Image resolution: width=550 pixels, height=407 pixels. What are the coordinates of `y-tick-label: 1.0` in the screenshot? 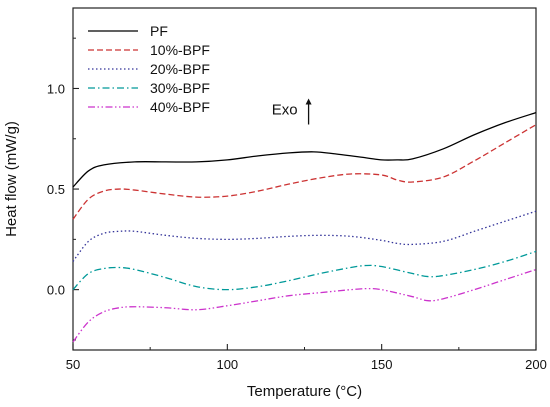 It's located at (56, 88).